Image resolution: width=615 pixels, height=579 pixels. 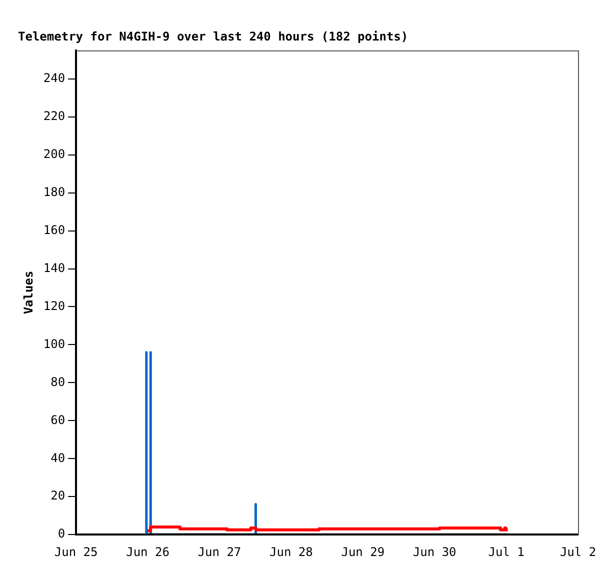 I want to click on x-tick-label: Jun 29, so click(x=363, y=551).